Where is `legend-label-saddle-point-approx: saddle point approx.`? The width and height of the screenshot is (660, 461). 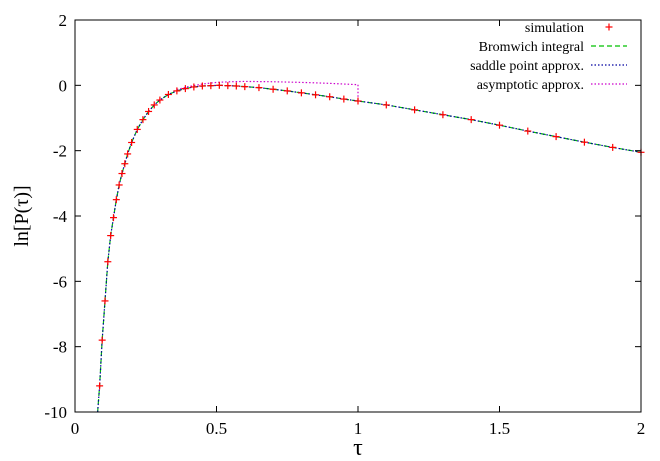
legend-label-saddle-point-approx: saddle point approx. is located at coordinates (527, 66).